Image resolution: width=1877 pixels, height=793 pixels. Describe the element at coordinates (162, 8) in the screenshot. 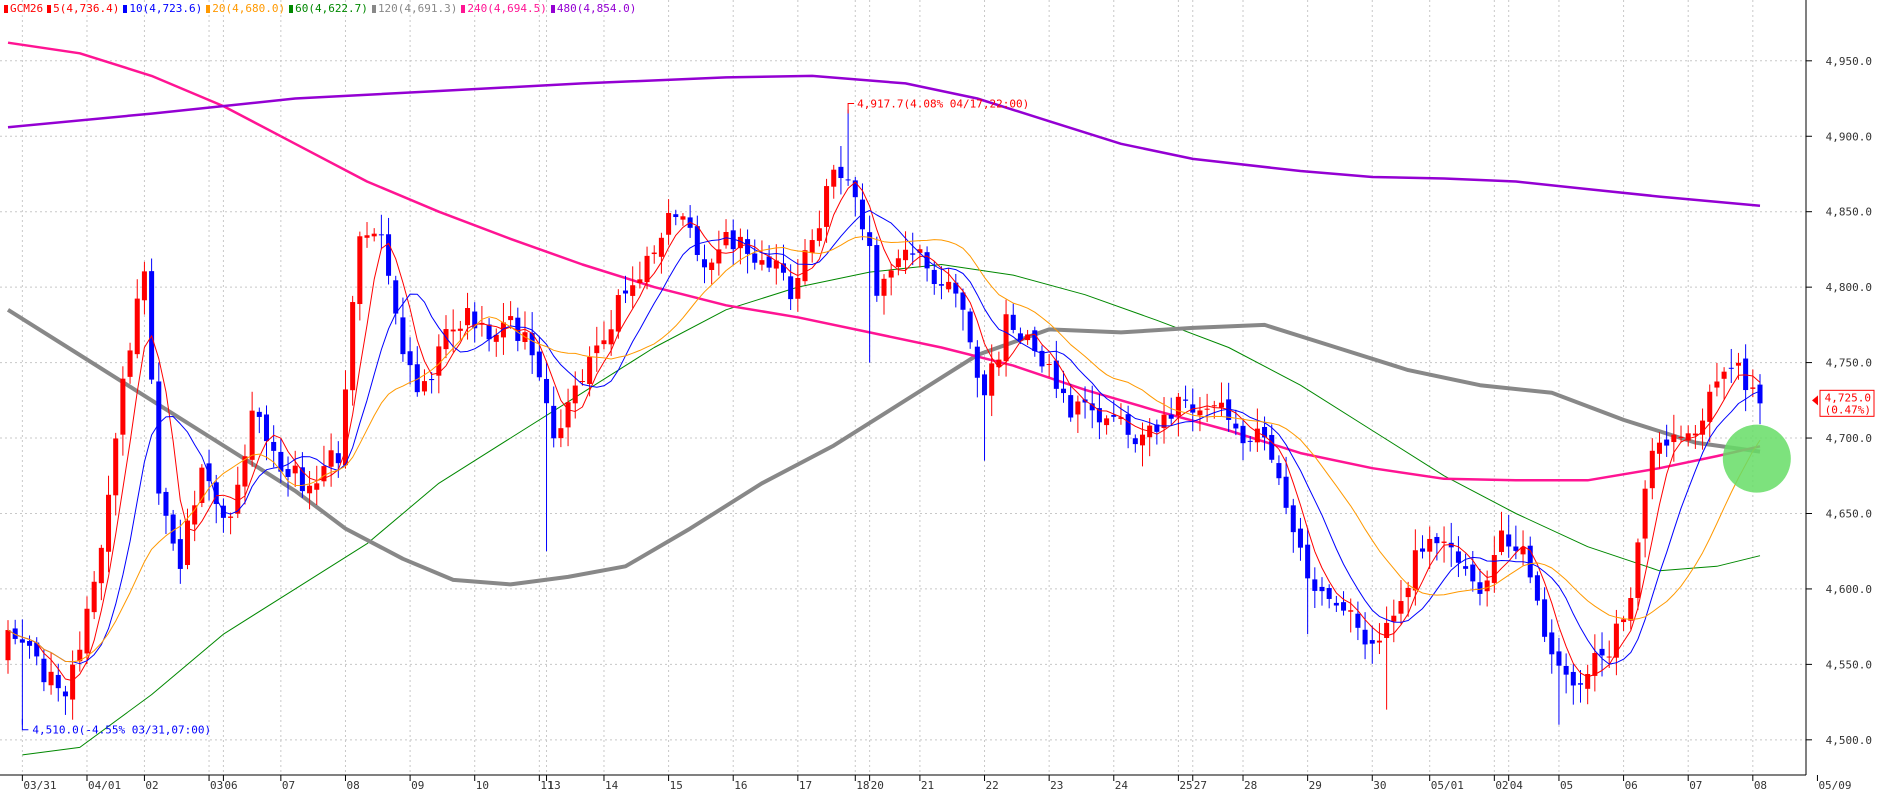

I see `legend-item: 10(4,723.6)` at that location.